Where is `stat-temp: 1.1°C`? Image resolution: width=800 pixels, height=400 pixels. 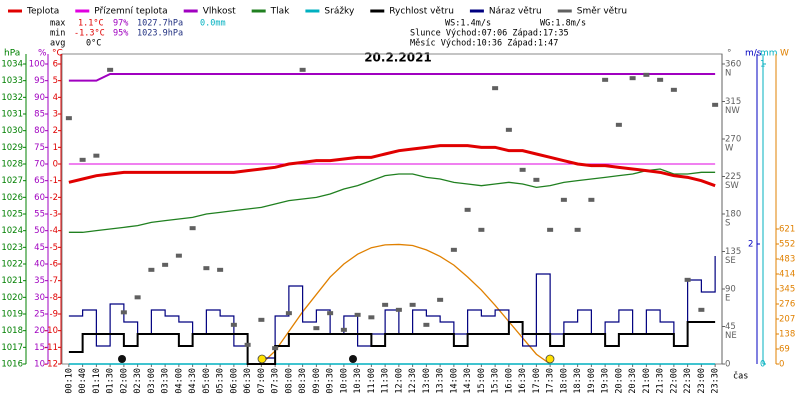 stat-temp: 1.1°C is located at coordinates (91, 24).